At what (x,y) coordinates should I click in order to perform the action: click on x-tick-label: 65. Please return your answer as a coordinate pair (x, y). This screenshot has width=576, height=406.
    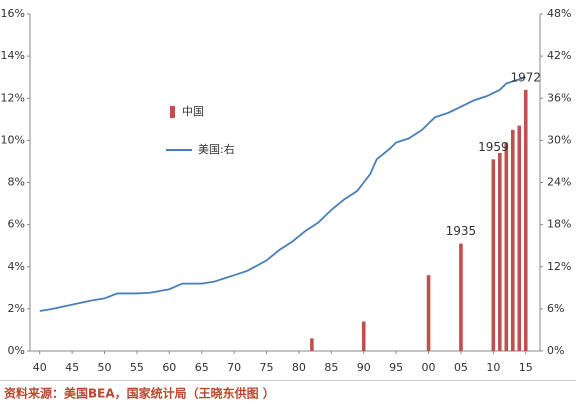
    Looking at the image, I should click on (202, 367).